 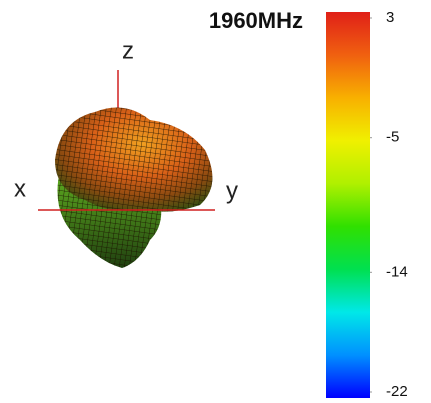 What do you see at coordinates (256, 20) in the screenshot?
I see `chart-title: 1960MHz` at bounding box center [256, 20].